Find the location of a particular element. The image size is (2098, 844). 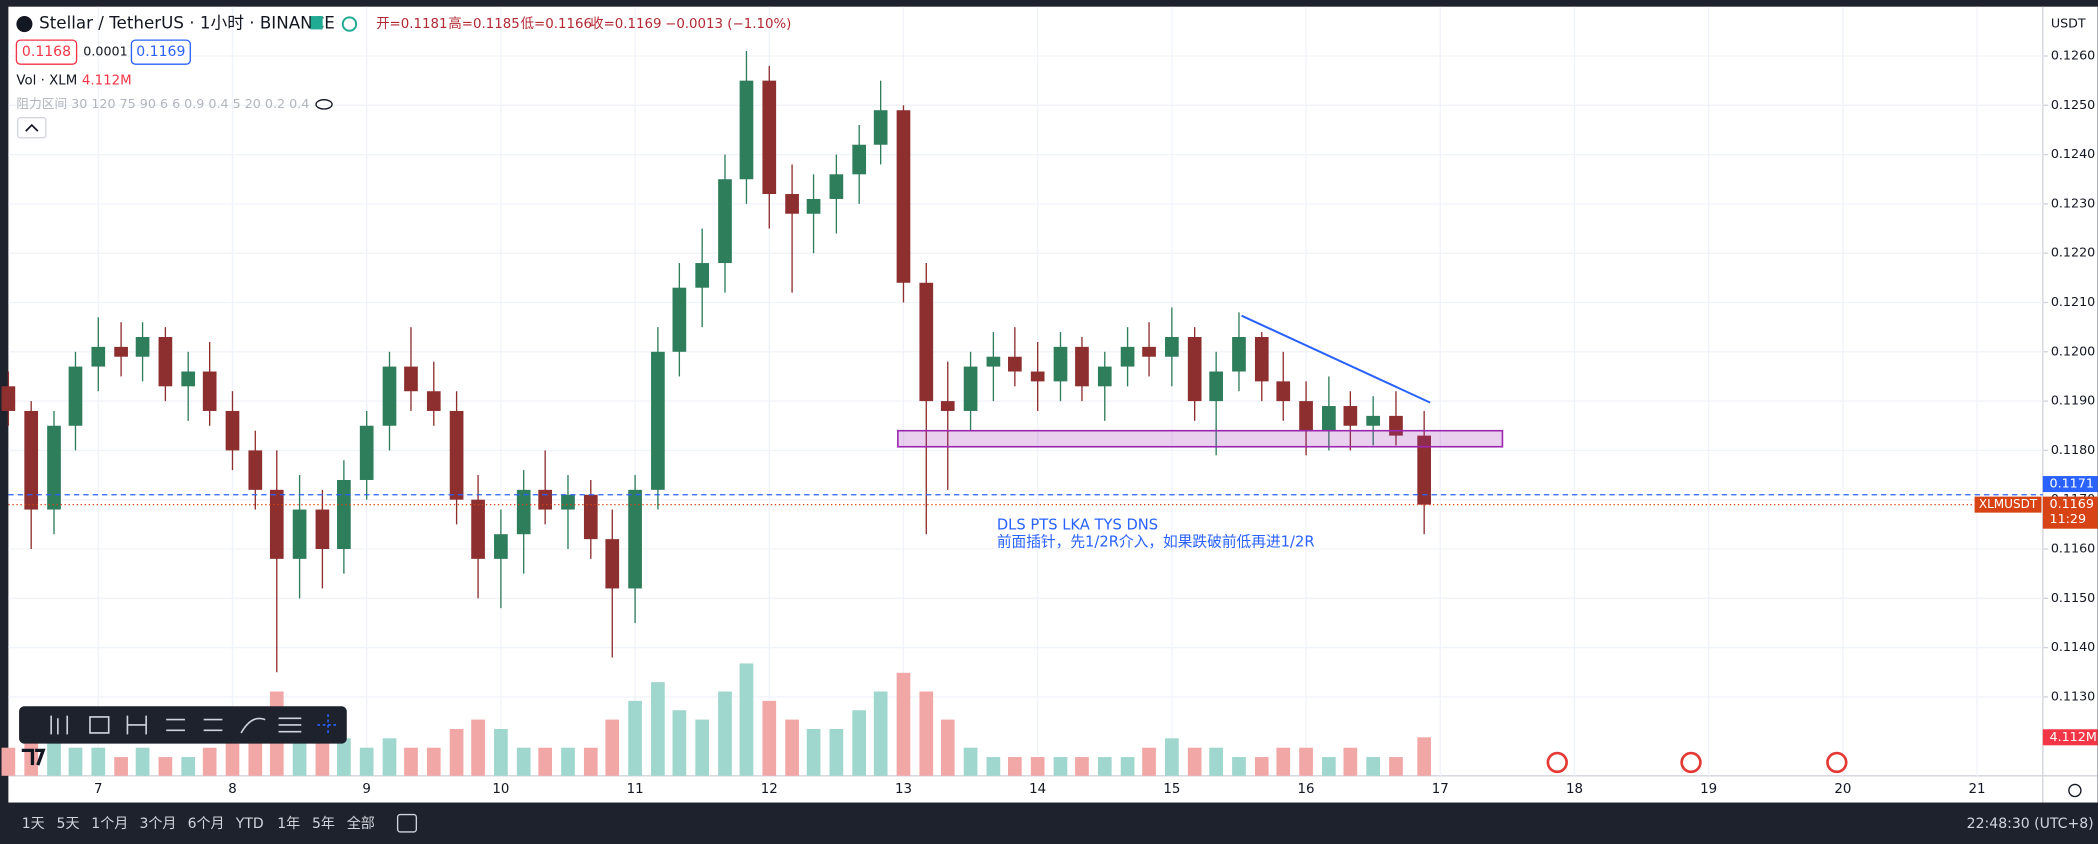

range-button: 5年 is located at coordinates (323, 824).